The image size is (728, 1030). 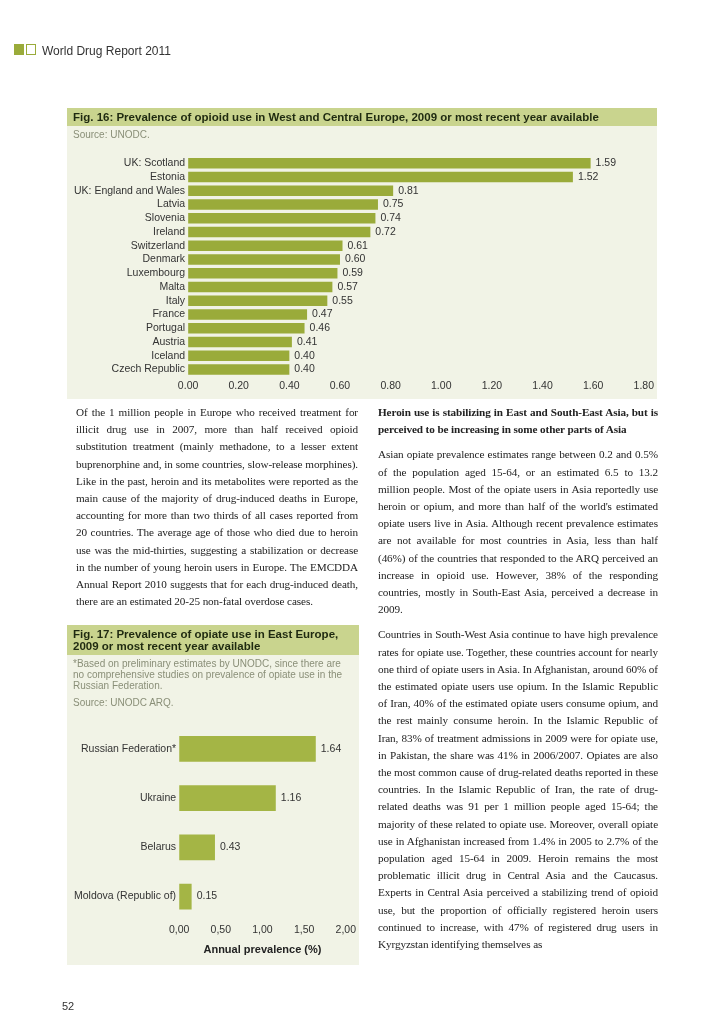 What do you see at coordinates (148, 368) in the screenshot?
I see `y-tick-label: Czech Republic` at bounding box center [148, 368].